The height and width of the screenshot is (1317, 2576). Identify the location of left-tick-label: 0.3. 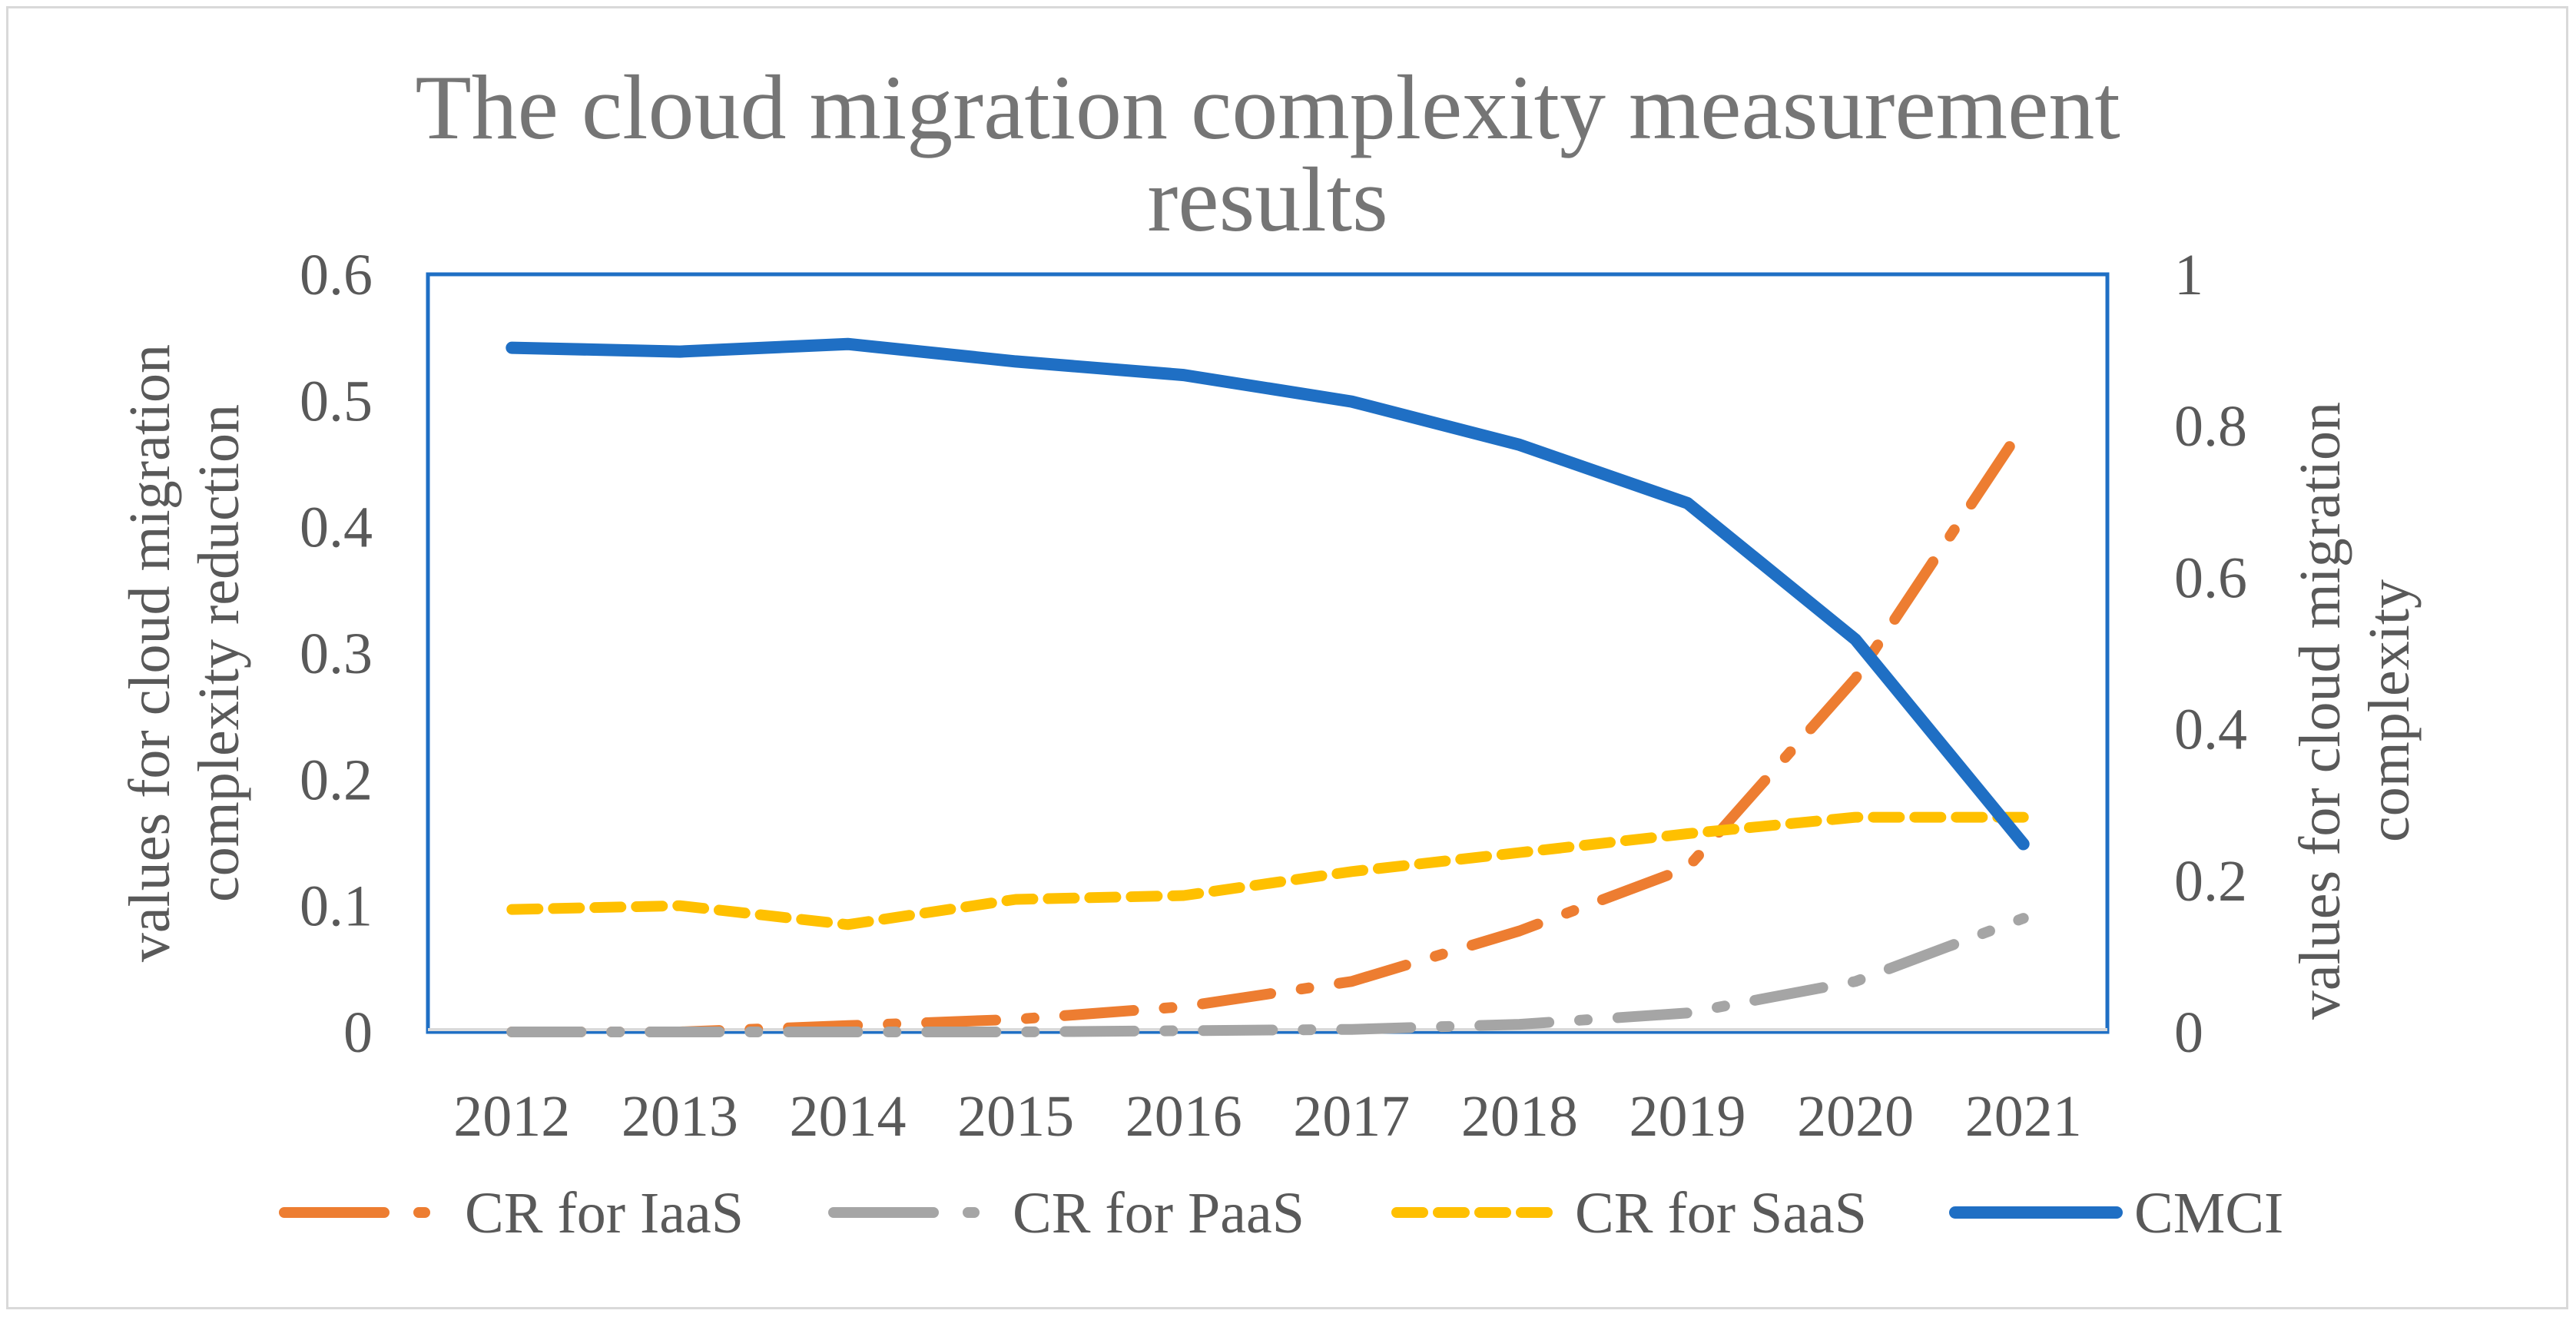
(336, 654).